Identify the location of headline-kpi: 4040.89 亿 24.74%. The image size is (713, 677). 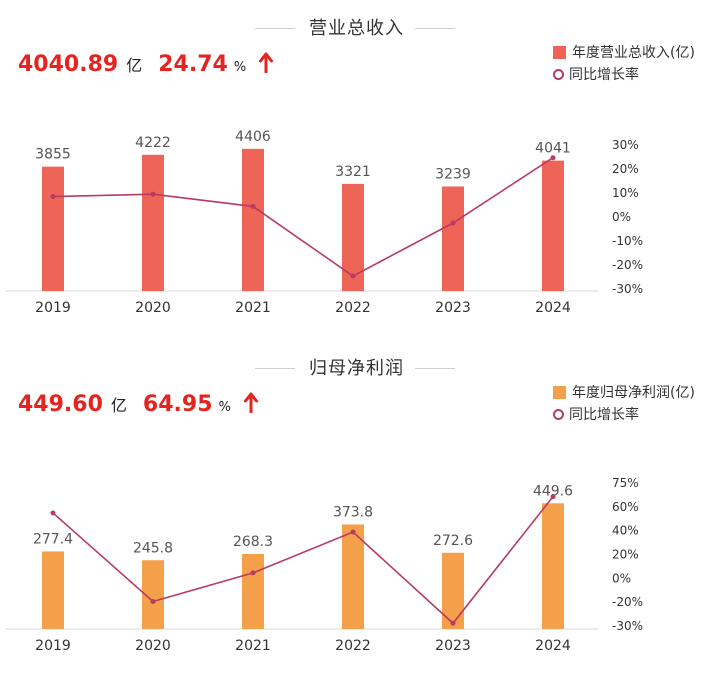
(146, 68).